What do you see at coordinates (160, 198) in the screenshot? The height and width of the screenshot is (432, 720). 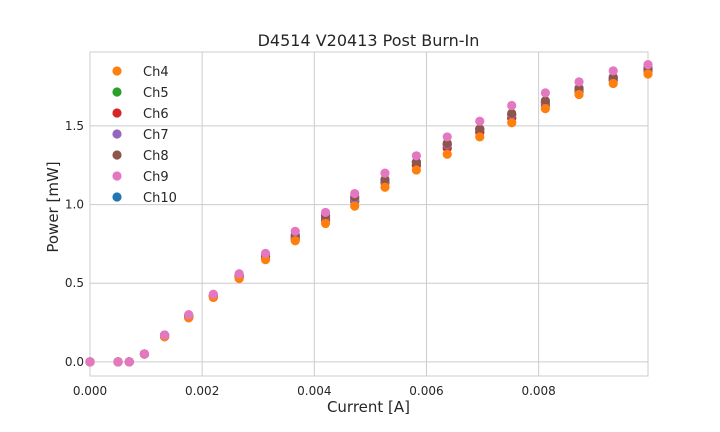 I see `legend-label: Ch10` at bounding box center [160, 198].